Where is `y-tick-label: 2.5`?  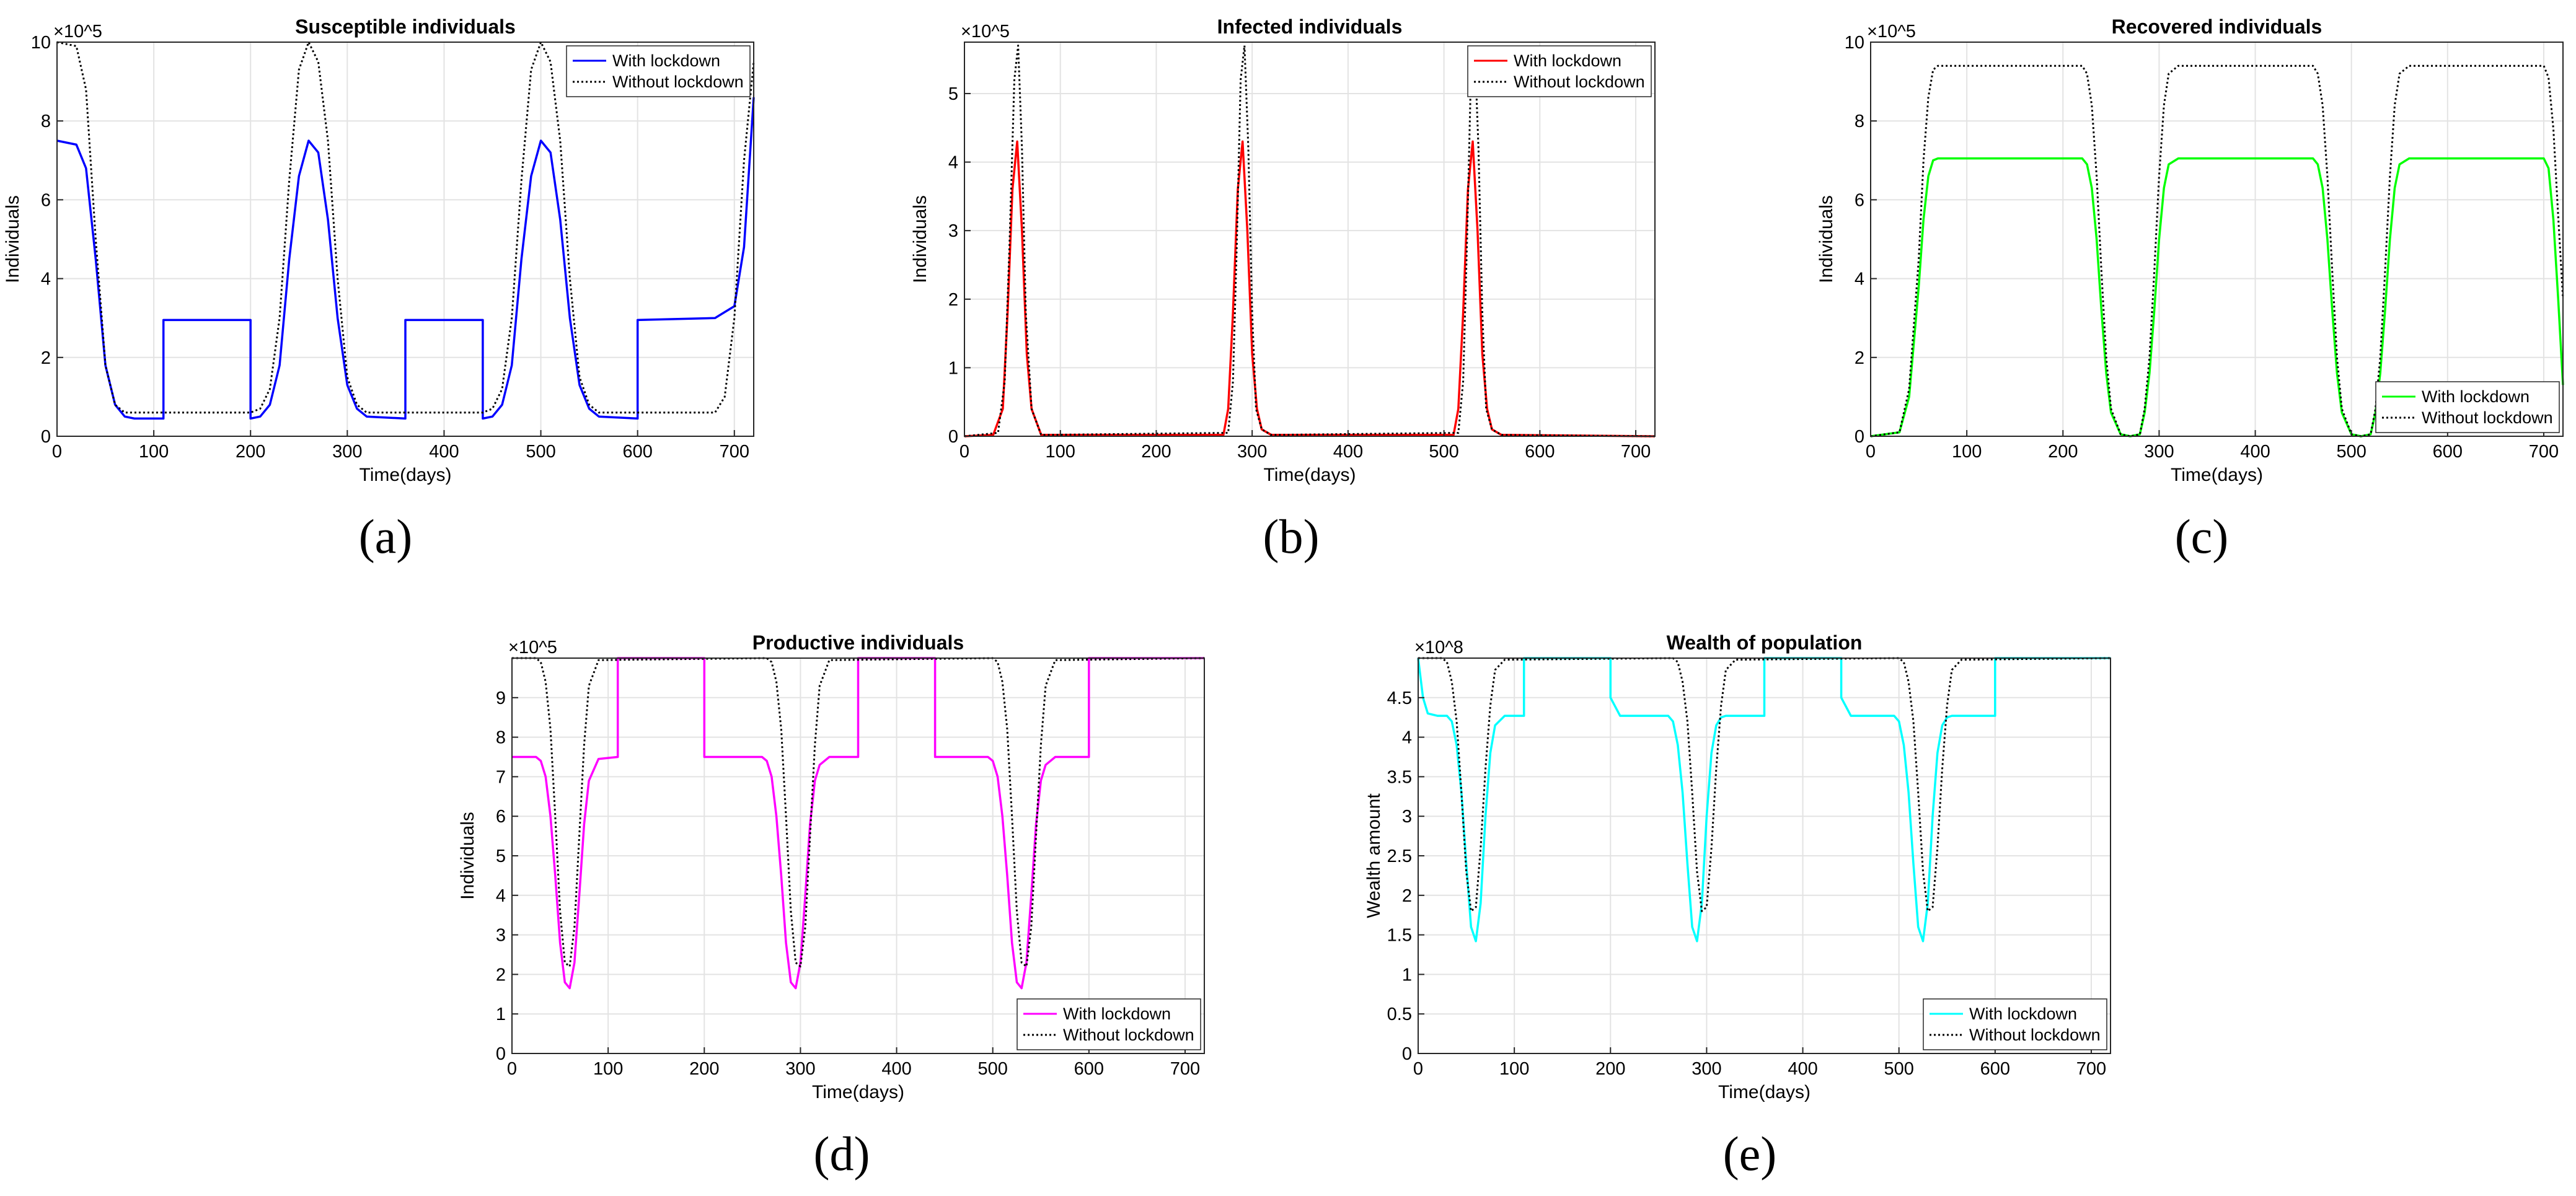
y-tick-label: 2.5 is located at coordinates (1399, 856).